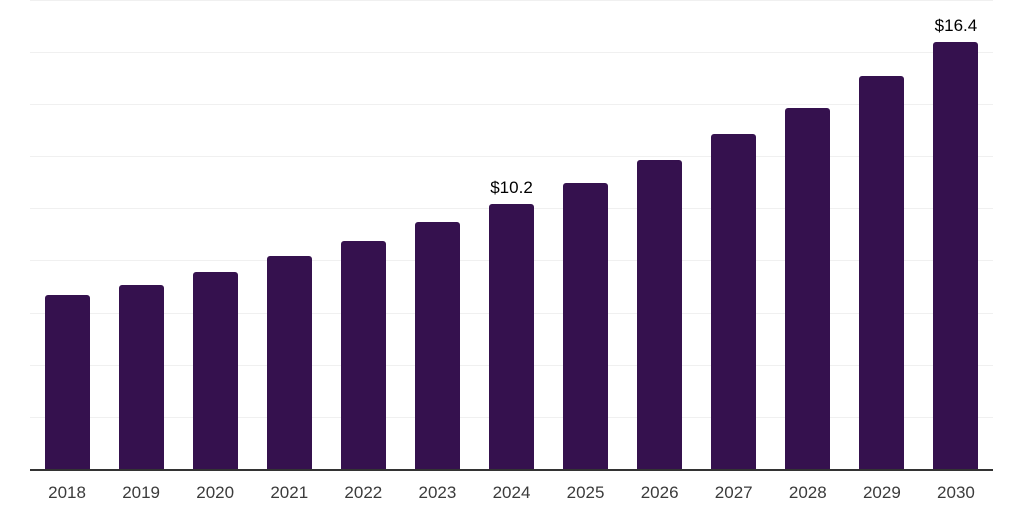 This screenshot has width=1024, height=512. Describe the element at coordinates (363, 492) in the screenshot. I see `x-tick-label-2022: 2022` at that location.